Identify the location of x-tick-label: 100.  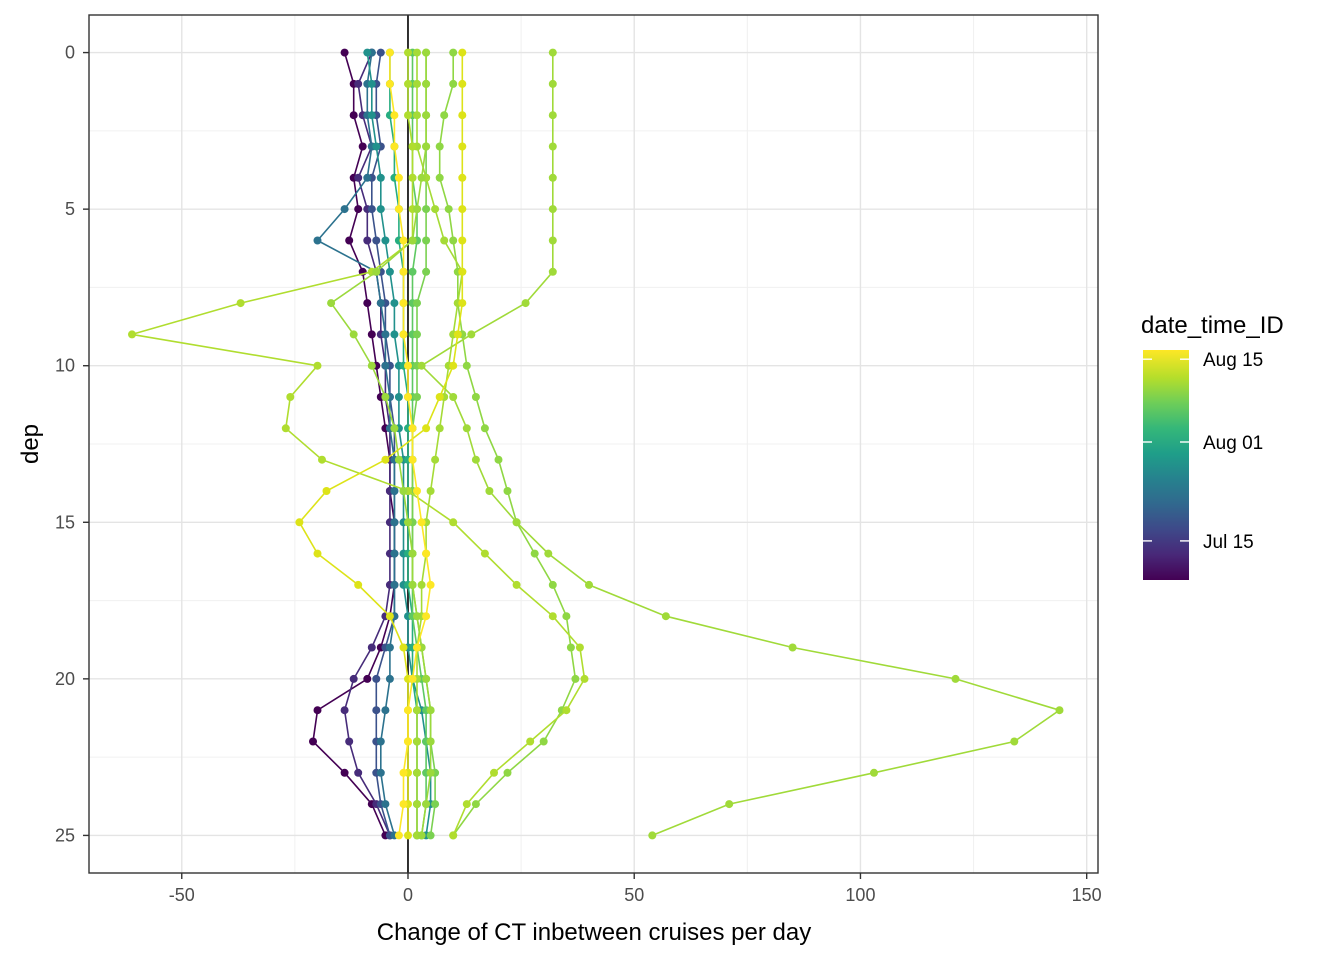
(860, 895).